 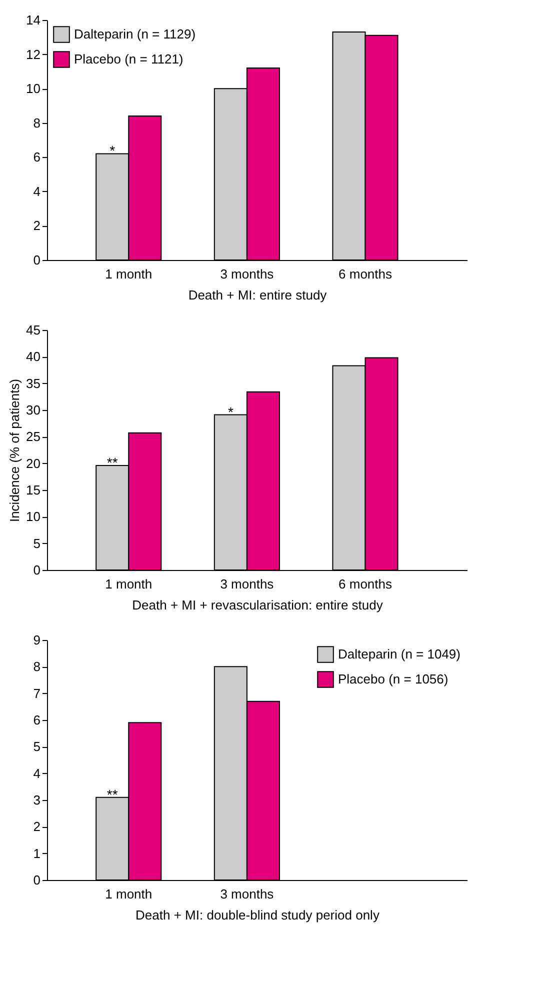 What do you see at coordinates (399, 654) in the screenshot?
I see `legend-label: Dalteparin (n = 1049)` at bounding box center [399, 654].